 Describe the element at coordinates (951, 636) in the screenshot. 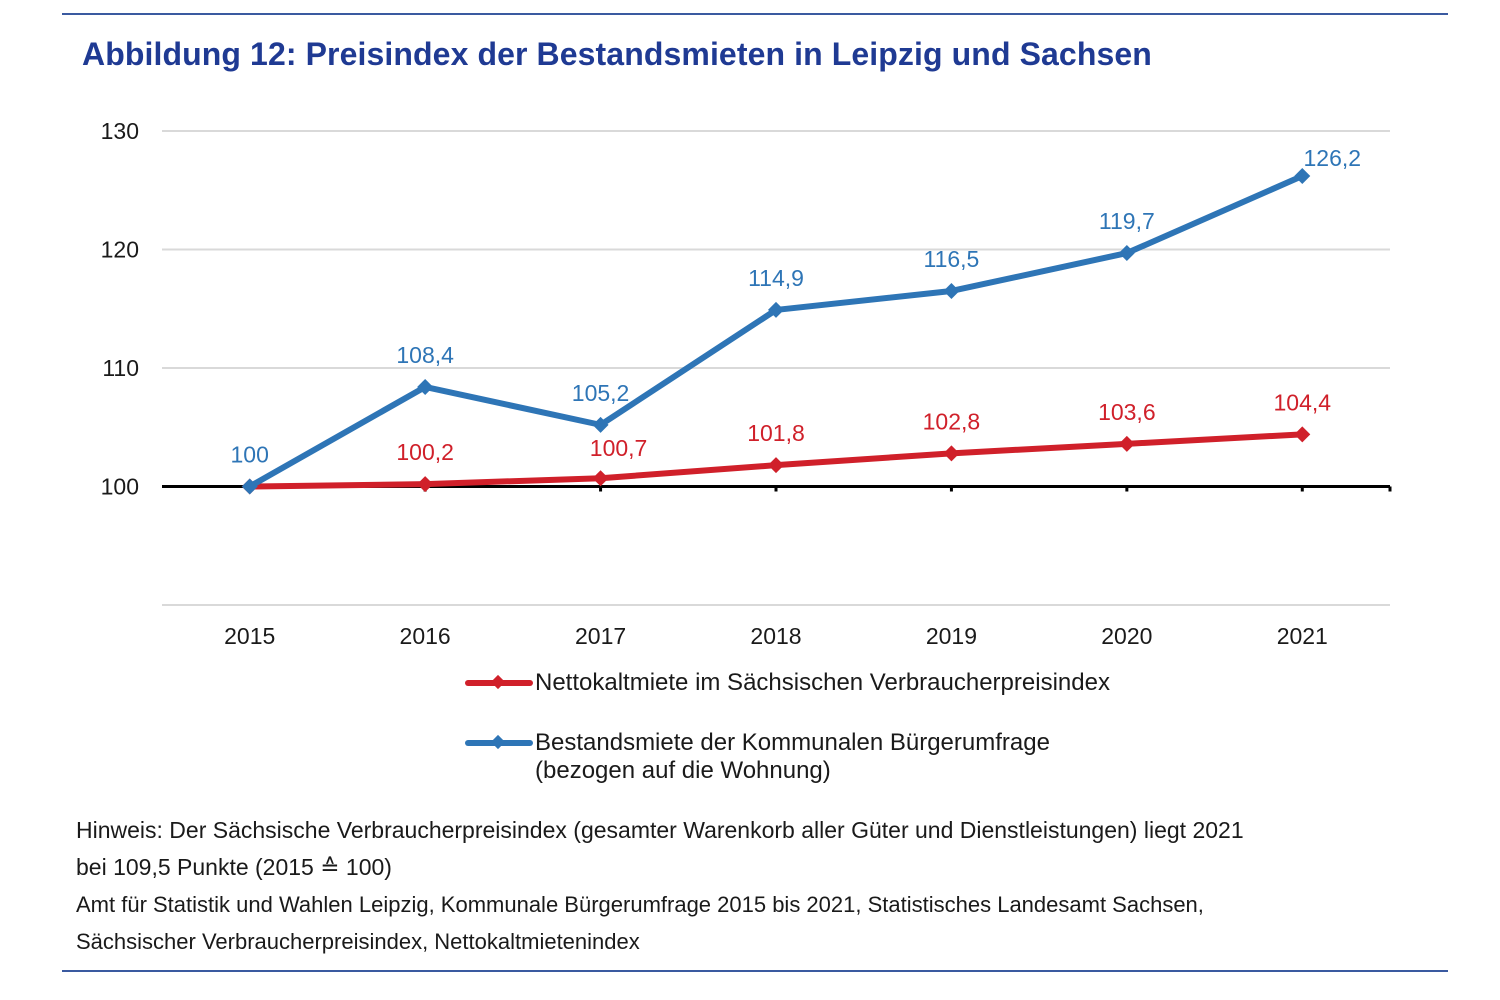

I see `x-tick-label: 2019` at that location.